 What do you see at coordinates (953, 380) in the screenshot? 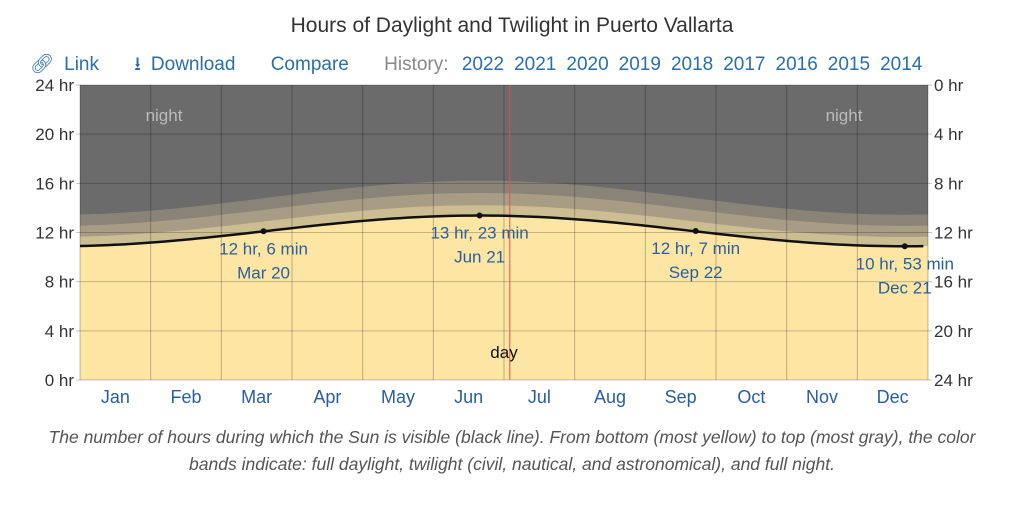
I see `y-tick-right: 24 hr` at bounding box center [953, 380].